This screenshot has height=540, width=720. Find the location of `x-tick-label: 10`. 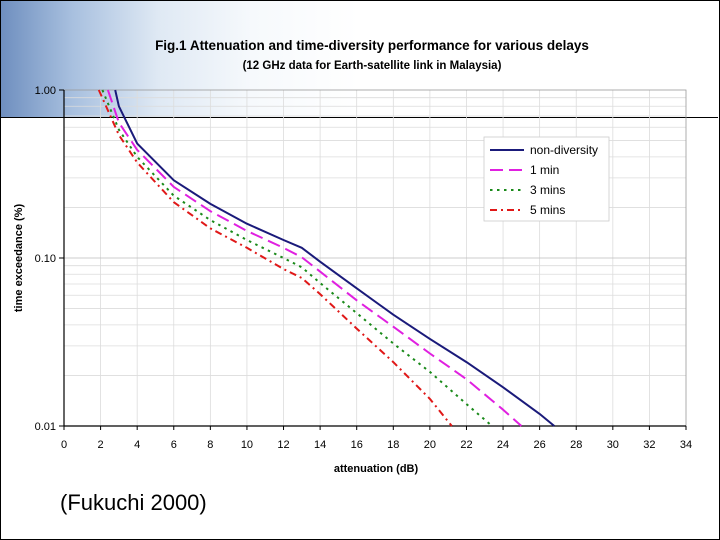

x-tick-label: 10 is located at coordinates (247, 445).